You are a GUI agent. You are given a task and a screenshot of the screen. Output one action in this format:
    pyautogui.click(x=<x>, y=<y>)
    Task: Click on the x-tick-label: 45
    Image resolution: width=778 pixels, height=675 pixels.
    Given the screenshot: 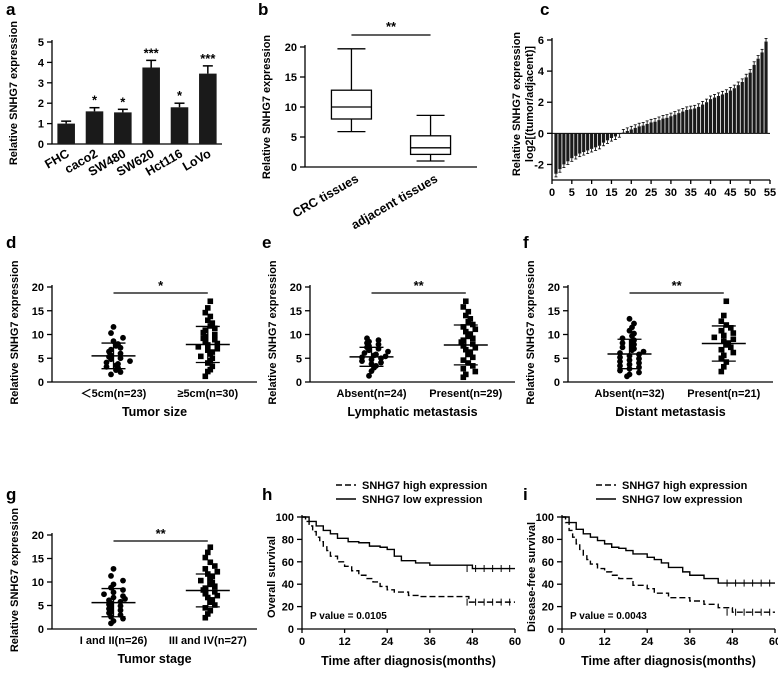 What is the action you would take?
    pyautogui.click(x=730, y=193)
    